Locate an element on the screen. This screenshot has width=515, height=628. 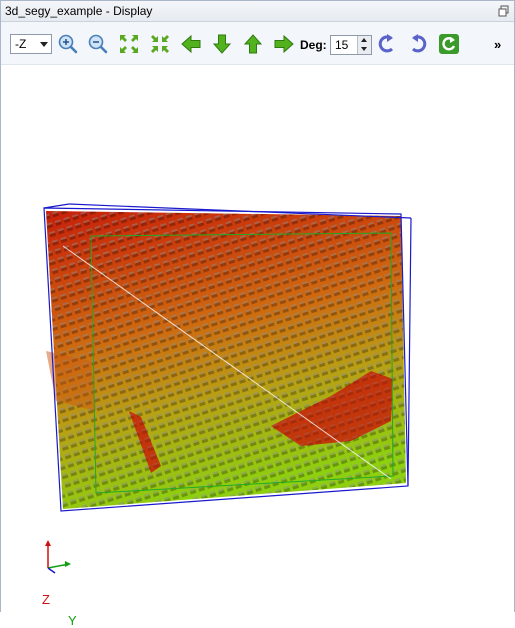
arrow-down-icon is located at coordinates (222, 44).